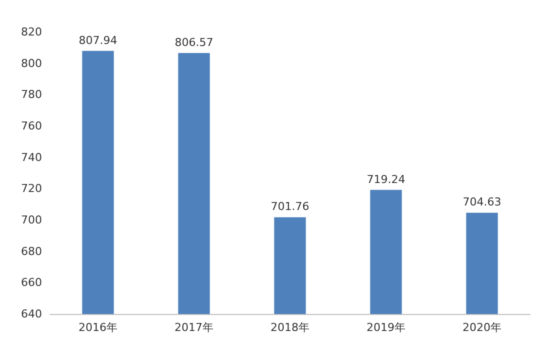 Image resolution: width=540 pixels, height=340 pixels. I want to click on y-tick-label: 820, so click(31, 32).